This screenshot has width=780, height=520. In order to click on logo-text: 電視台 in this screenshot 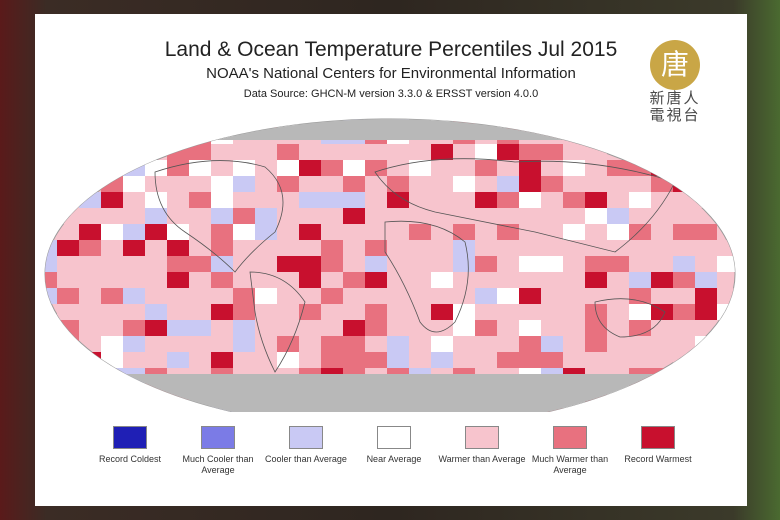, I will do `click(675, 115)`.